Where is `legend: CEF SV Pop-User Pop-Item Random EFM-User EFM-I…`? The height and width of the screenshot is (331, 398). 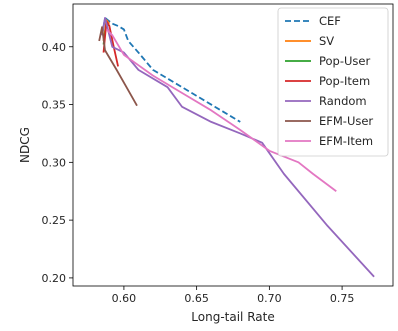
legend: CEF SV Pop-User Pop-Item Random EFM-User EFM-I… is located at coordinates (333, 82).